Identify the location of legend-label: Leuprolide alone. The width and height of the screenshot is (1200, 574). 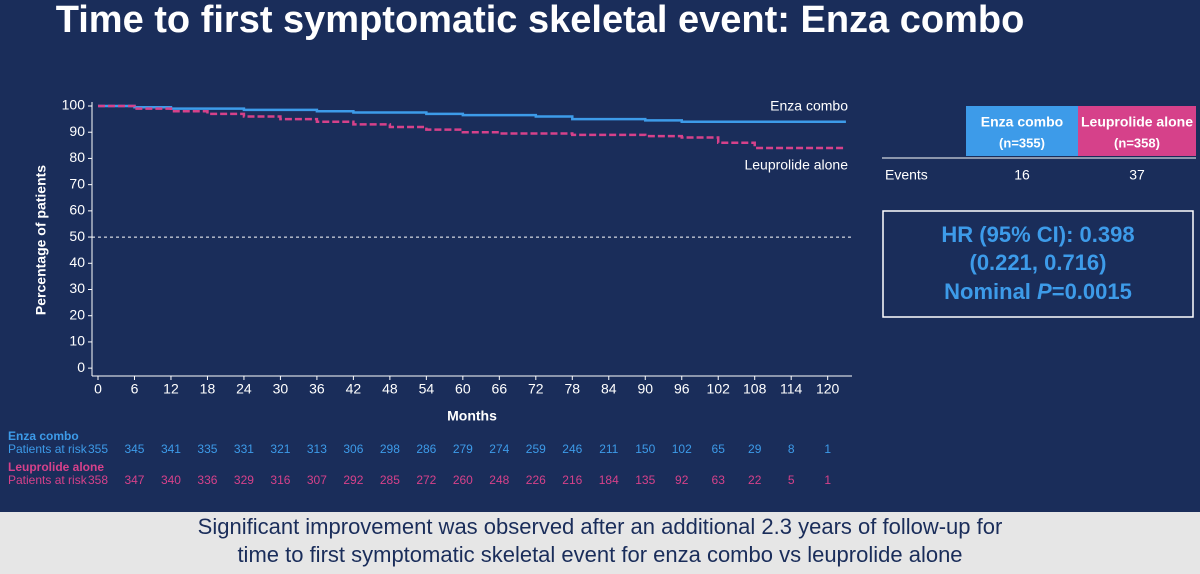
(796, 165).